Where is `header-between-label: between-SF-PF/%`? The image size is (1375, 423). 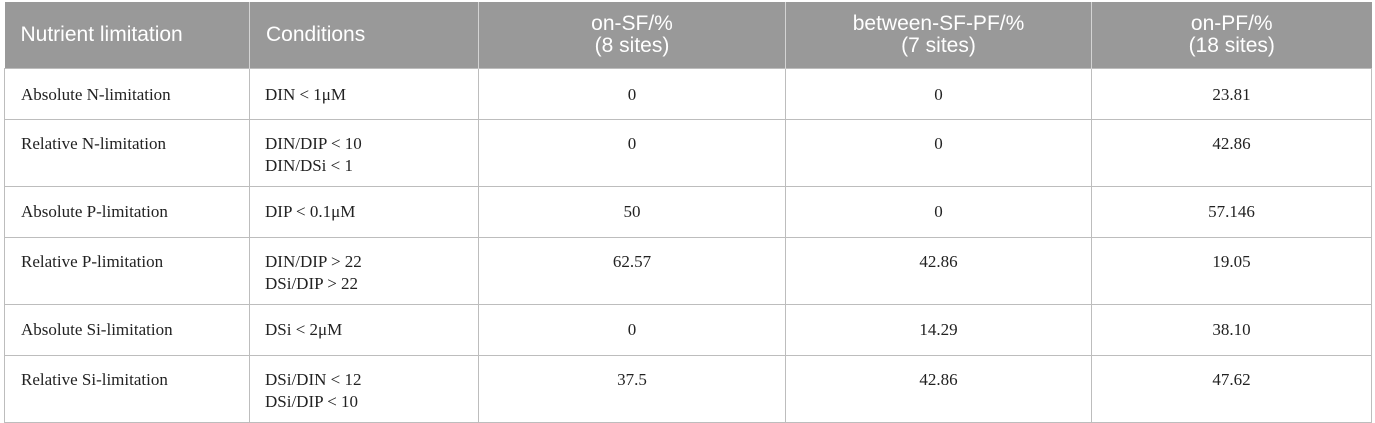
header-between-label: between-SF-PF/% is located at coordinates (938, 23).